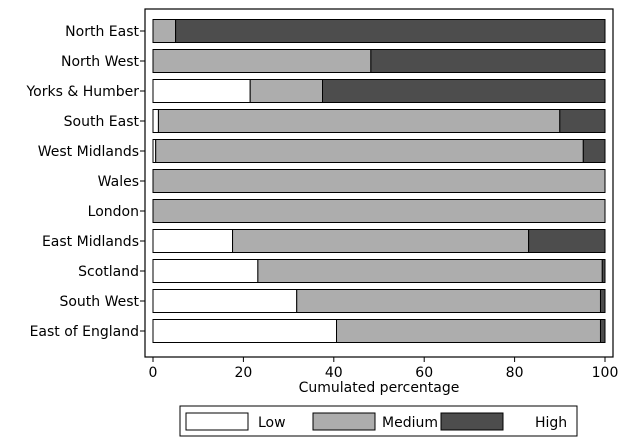 This screenshot has width=619, height=438. I want to click on legend-label-medium: Medium, so click(410, 423).